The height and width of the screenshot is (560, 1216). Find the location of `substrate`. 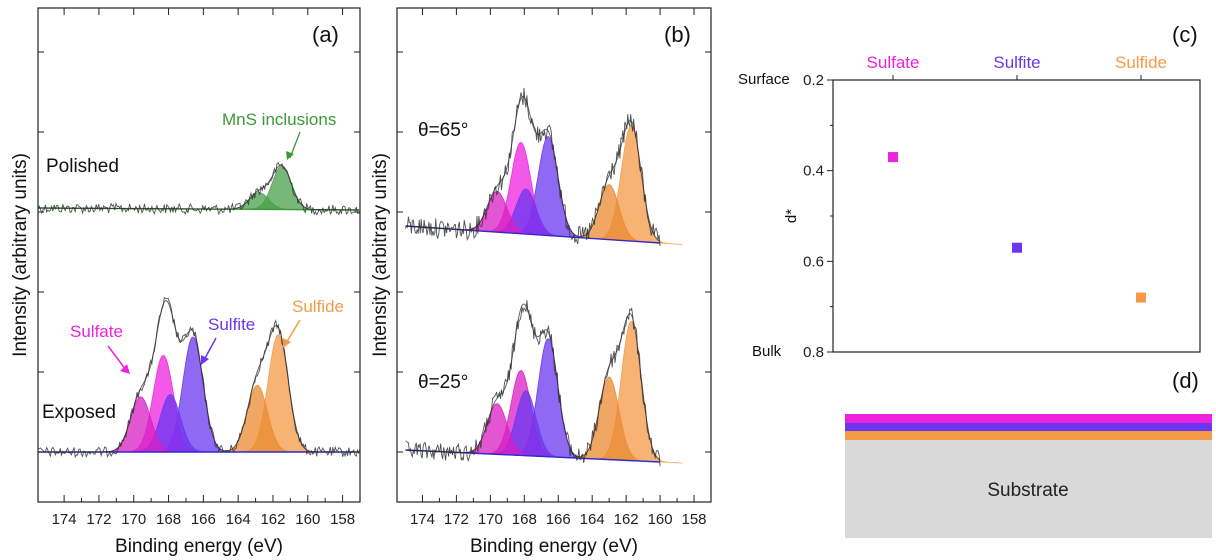

substrate is located at coordinates (1028, 489).